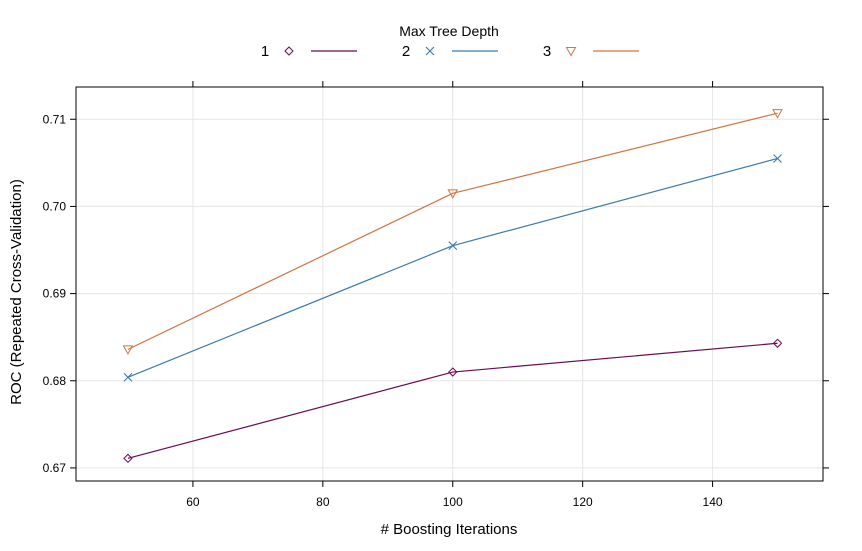  Describe the element at coordinates (323, 502) in the screenshot. I see `x-tick-label: 80` at that location.